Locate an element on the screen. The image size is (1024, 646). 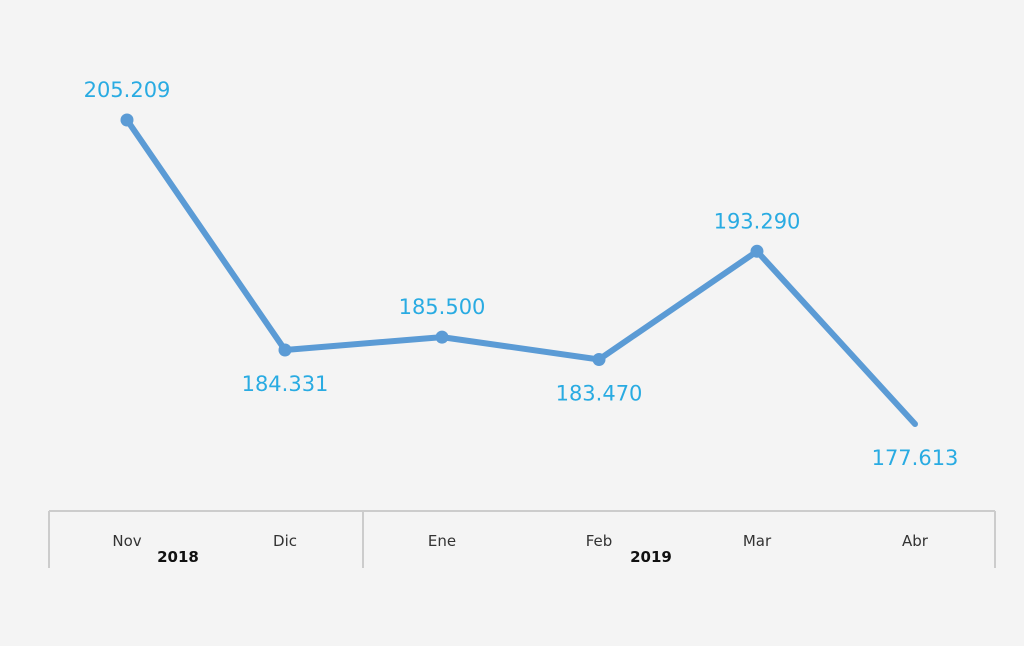
data-label-dic: 184.331 is located at coordinates (285, 384).